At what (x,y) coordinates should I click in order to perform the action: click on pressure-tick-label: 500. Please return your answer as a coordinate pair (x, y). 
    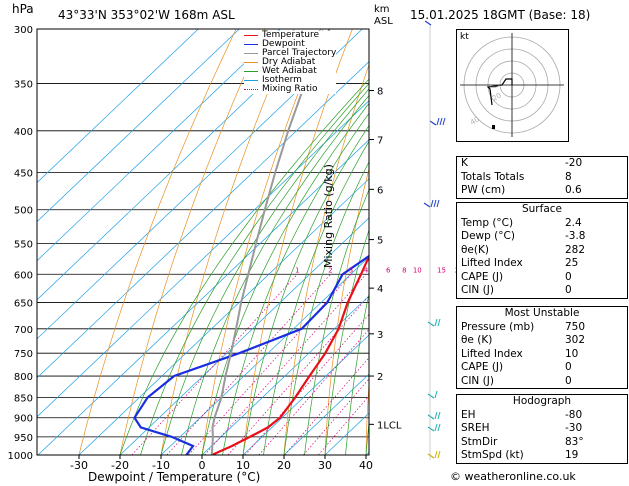
    Looking at the image, I should click on (23, 211).